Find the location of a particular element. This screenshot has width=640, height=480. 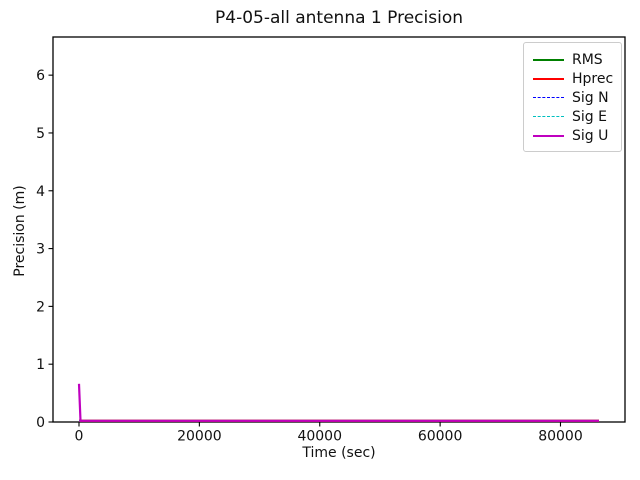

legend-label: Sig N is located at coordinates (590, 97).